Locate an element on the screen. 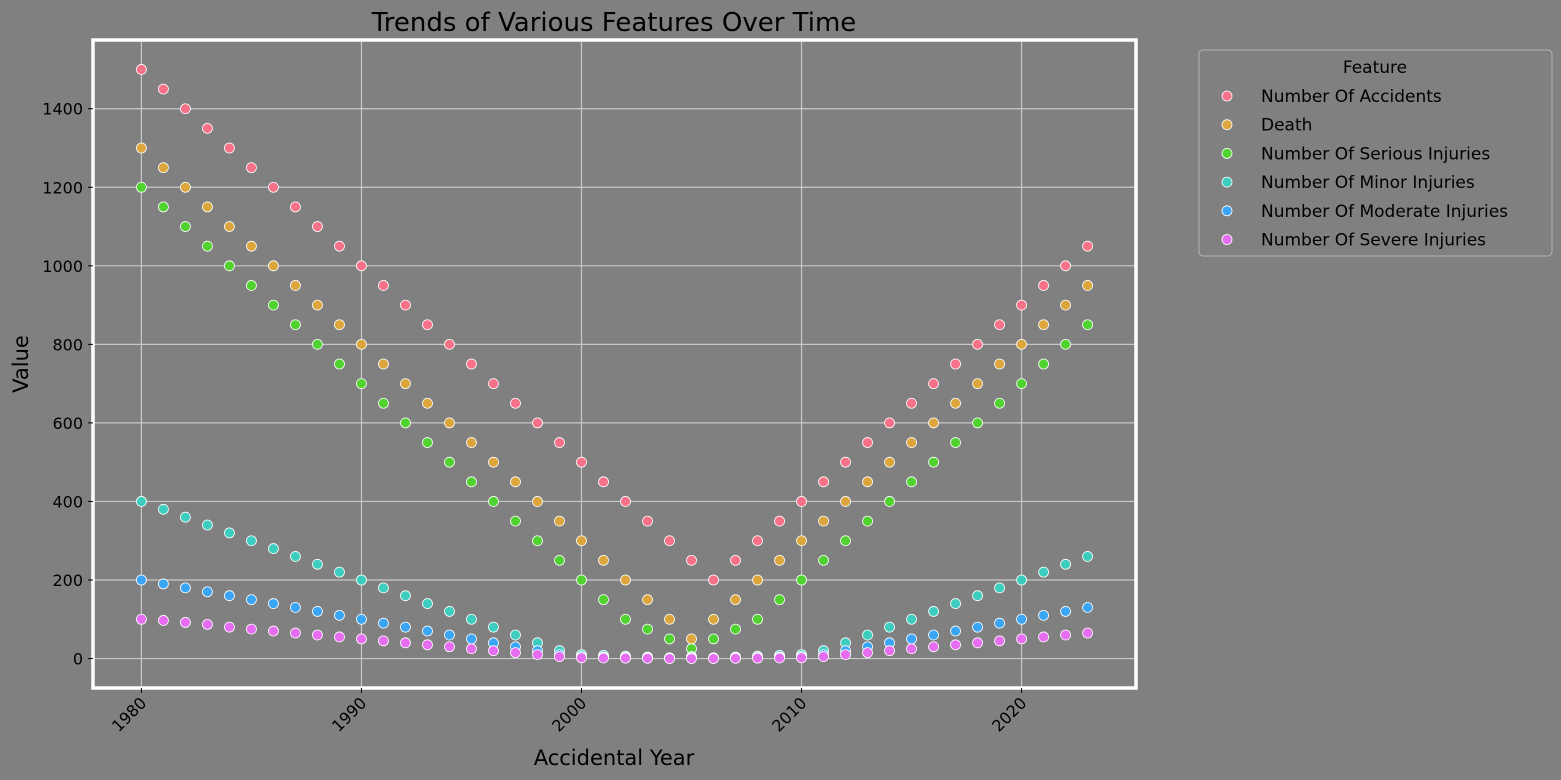 The width and height of the screenshot is (1561, 780). y-tick-label: 600 is located at coordinates (67, 423).